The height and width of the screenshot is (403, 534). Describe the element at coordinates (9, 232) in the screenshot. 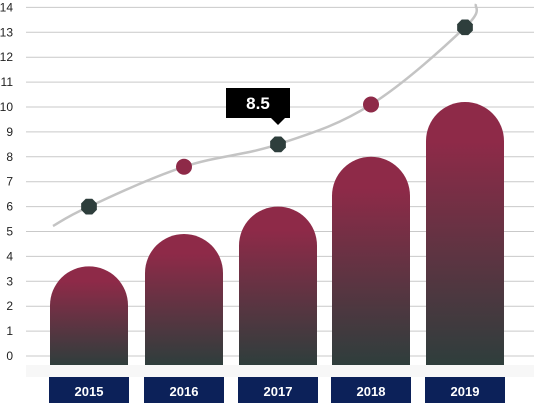

I see `y-tick-label: 5` at that location.